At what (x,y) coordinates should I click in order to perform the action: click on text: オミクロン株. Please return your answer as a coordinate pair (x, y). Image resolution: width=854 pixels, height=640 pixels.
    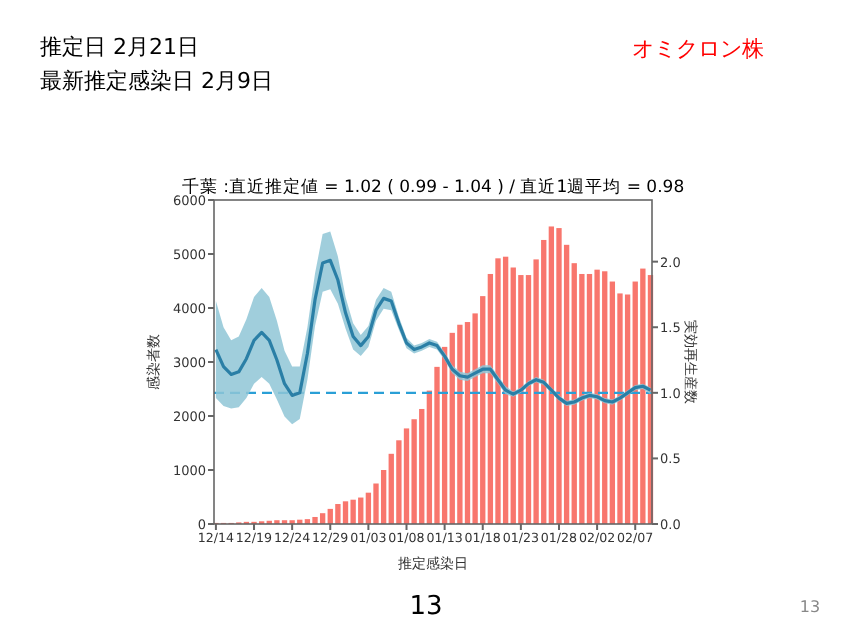
    Looking at the image, I should click on (698, 49).